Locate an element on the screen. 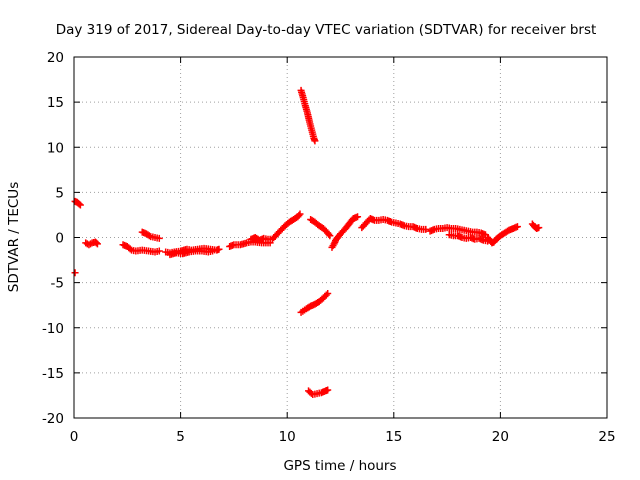  y-tick-label: 5 is located at coordinates (59, 193).